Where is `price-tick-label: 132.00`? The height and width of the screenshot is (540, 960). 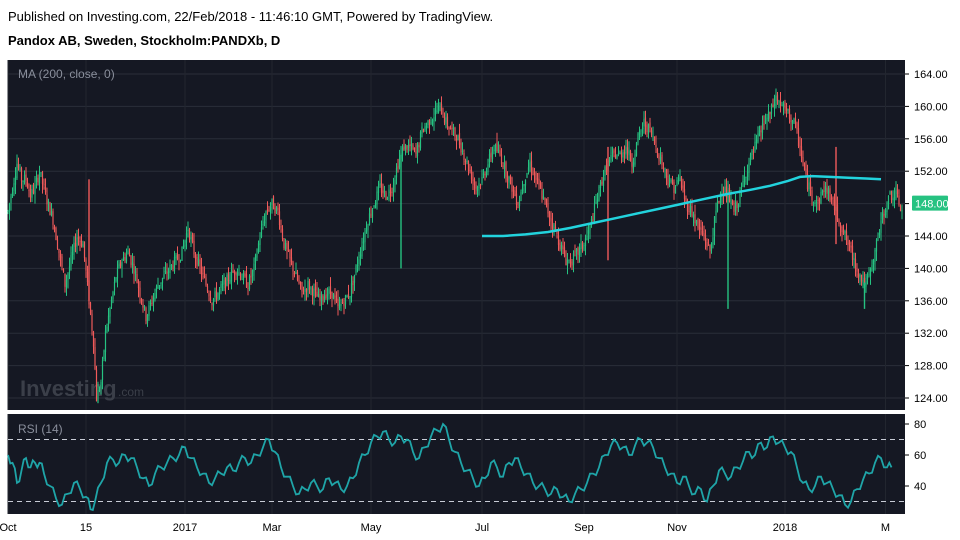
price-tick-label: 132.00 is located at coordinates (931, 334).